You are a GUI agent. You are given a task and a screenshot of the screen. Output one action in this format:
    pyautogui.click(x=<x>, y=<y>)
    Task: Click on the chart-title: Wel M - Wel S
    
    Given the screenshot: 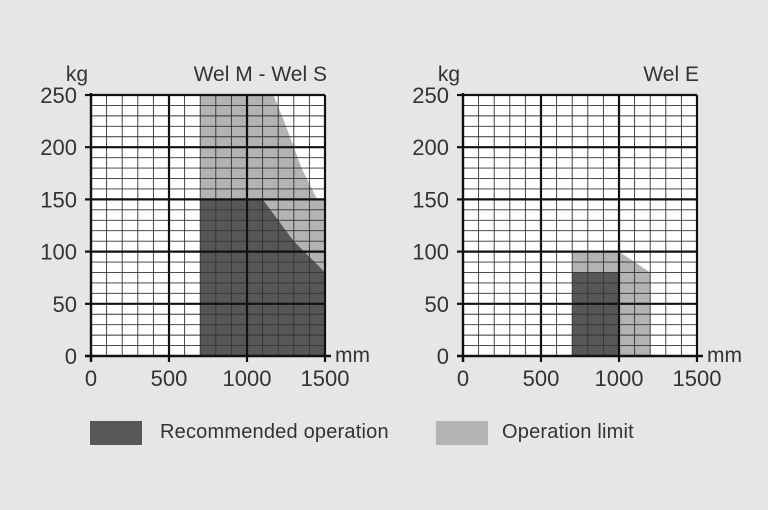 What is the action you would take?
    pyautogui.click(x=260, y=74)
    